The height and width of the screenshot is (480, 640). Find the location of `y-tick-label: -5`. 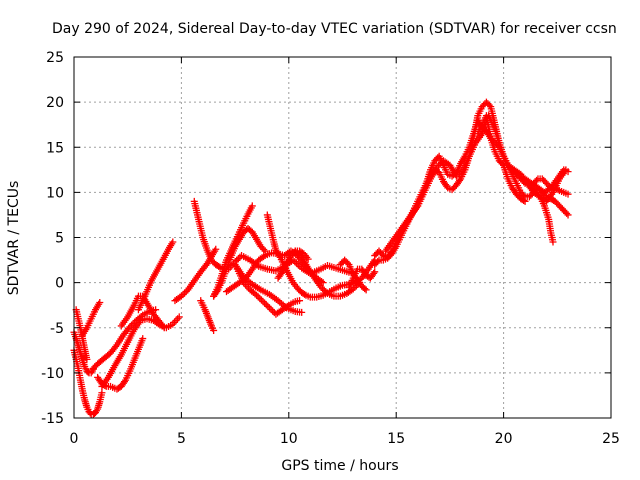

y-tick-label: -5 is located at coordinates (57, 329).